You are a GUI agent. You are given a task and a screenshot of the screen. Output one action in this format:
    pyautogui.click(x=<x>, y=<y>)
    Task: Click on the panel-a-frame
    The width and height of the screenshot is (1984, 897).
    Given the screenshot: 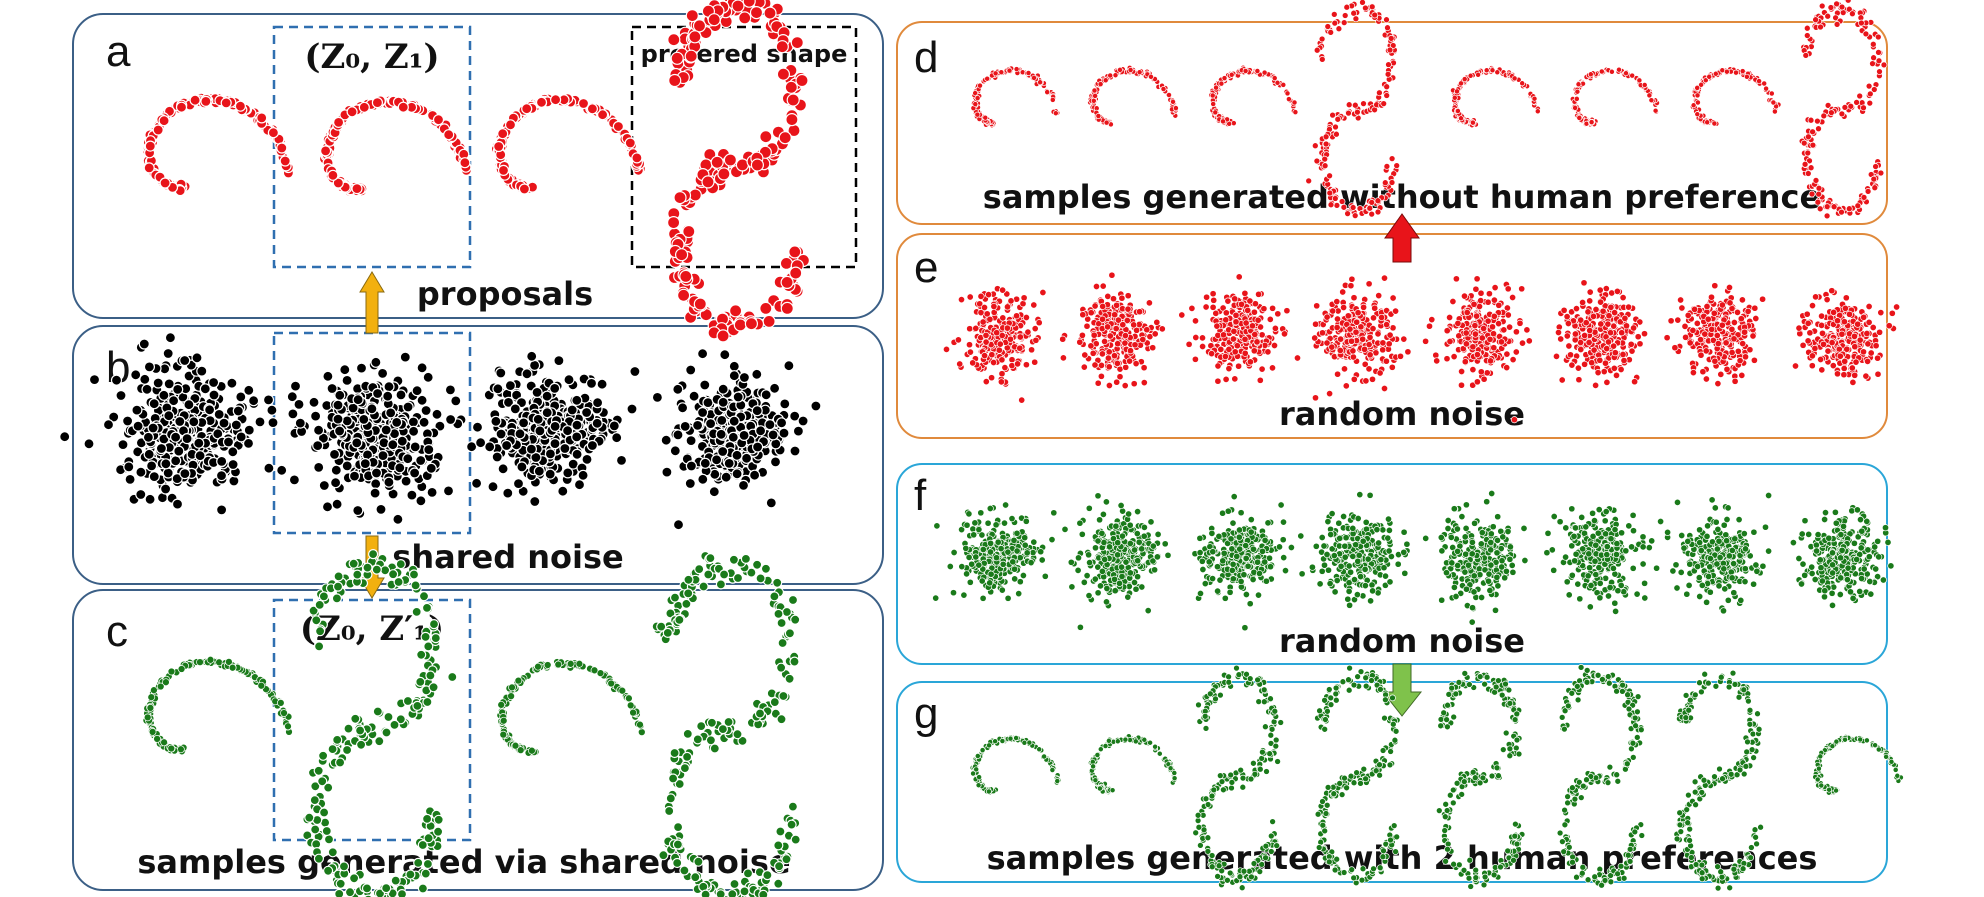 What is the action you would take?
    pyautogui.click(x=478, y=166)
    